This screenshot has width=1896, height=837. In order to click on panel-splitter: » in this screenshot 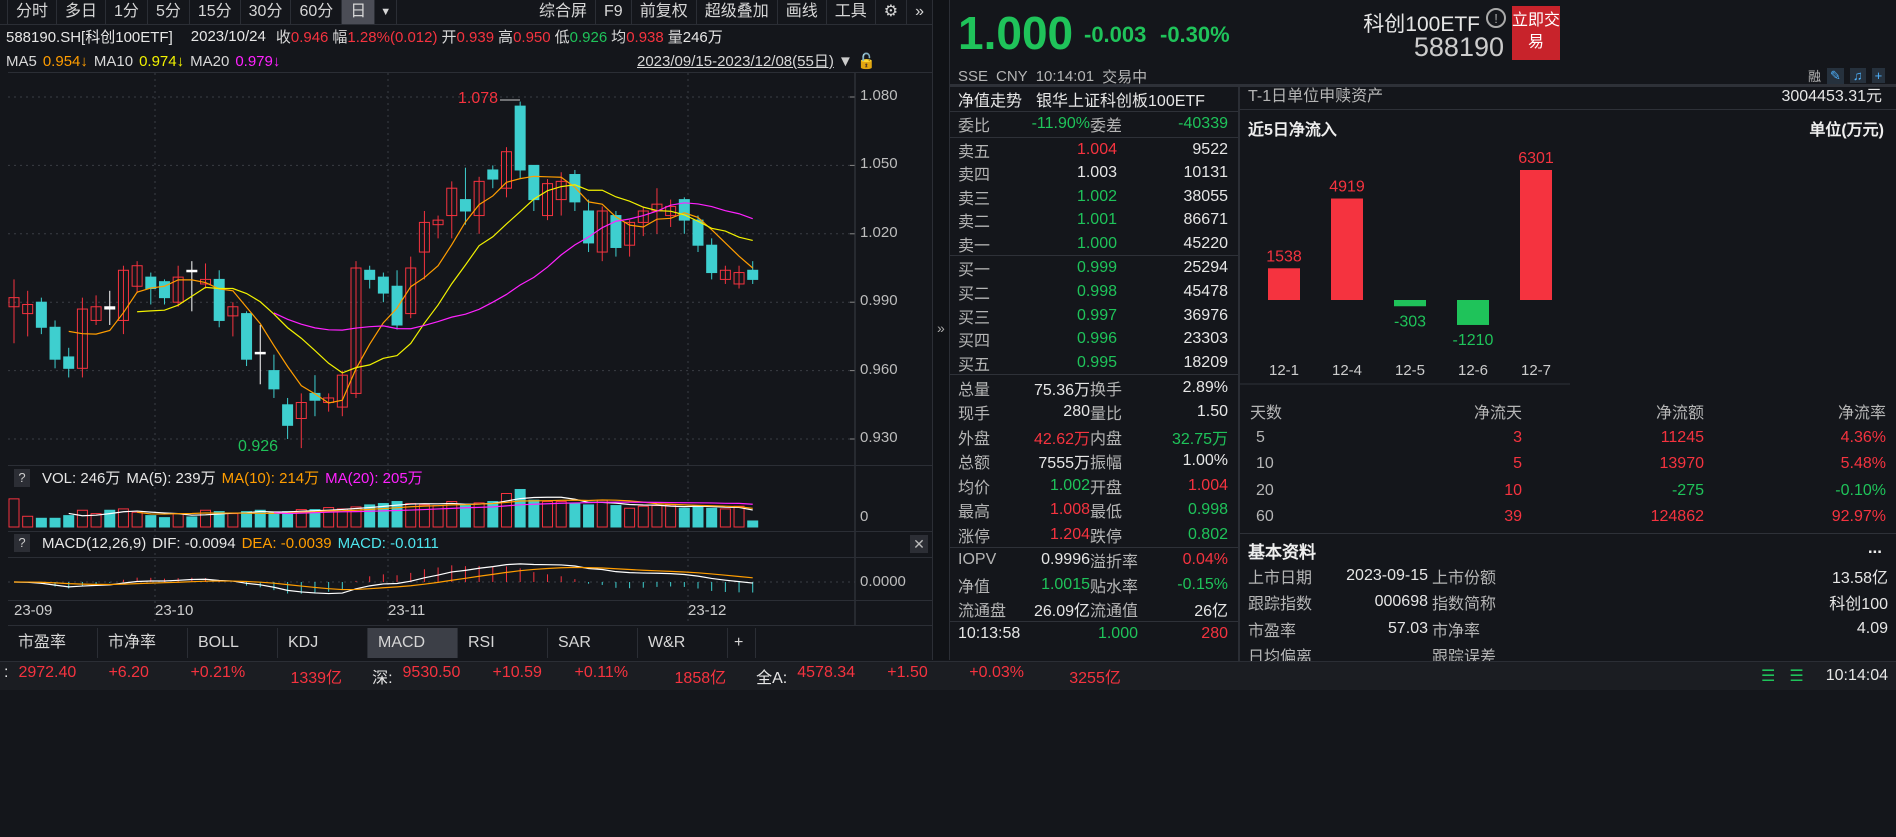, I will do `click(941, 330)`.